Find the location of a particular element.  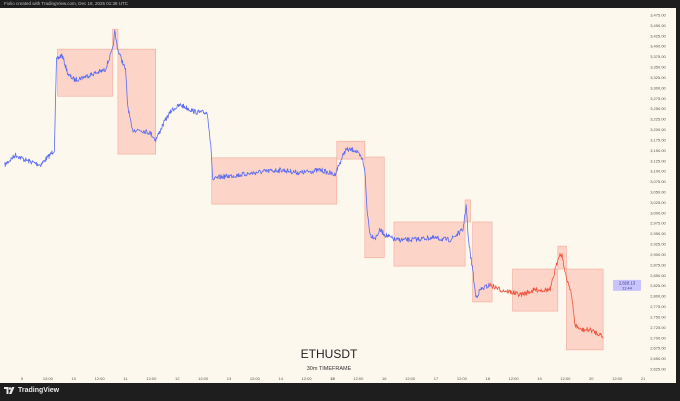

y-tick-label: 3,225.00 is located at coordinates (658, 119).